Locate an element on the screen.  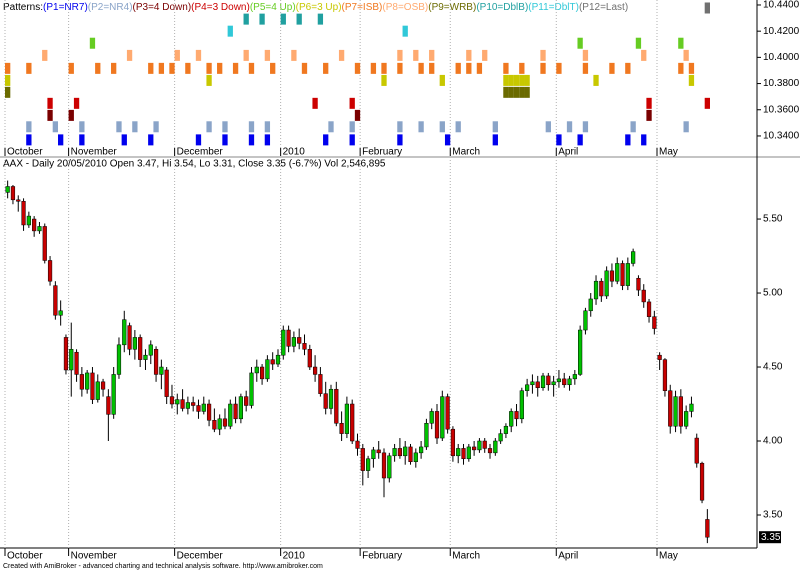
x-tick-label: 2010 is located at coordinates (294, 152).